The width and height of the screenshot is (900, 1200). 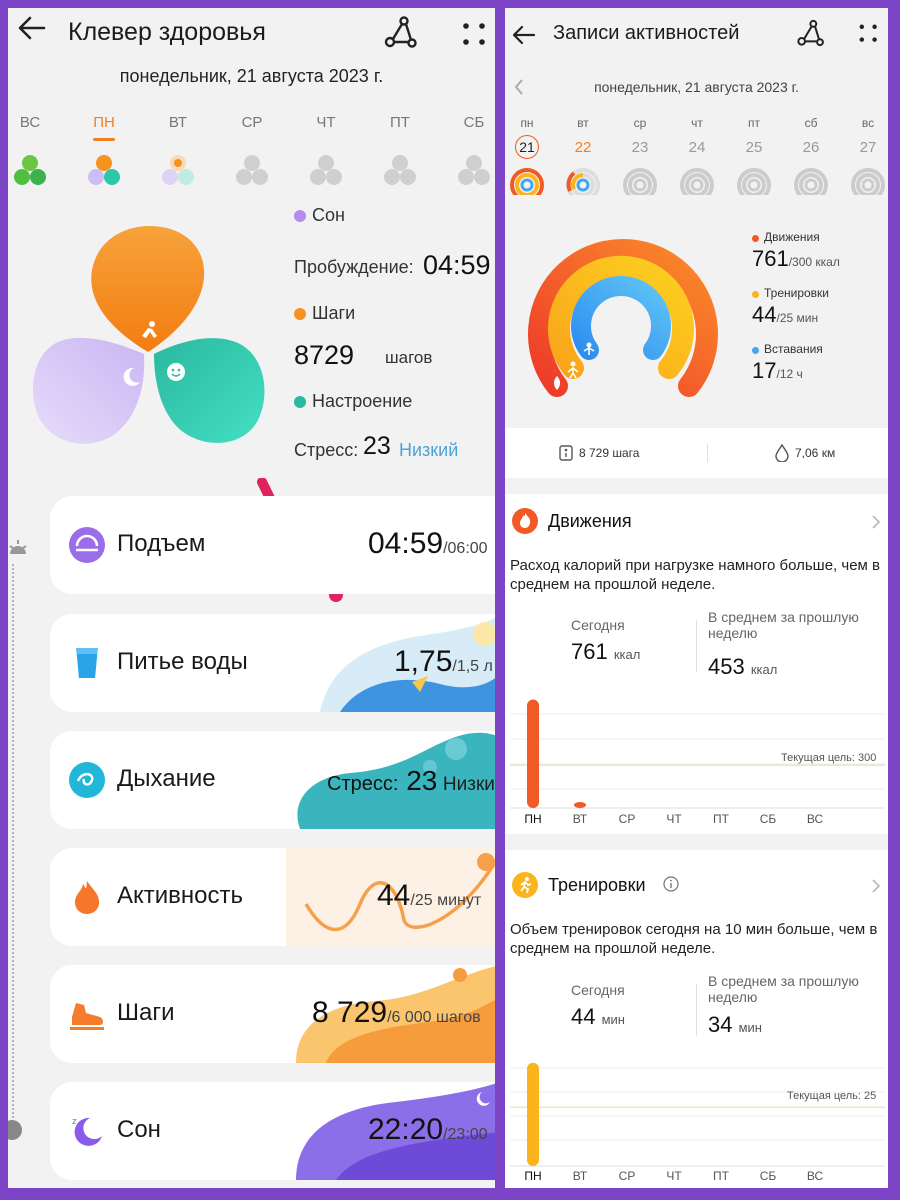 I want to click on steps-card-background, so click(x=390, y=1014).